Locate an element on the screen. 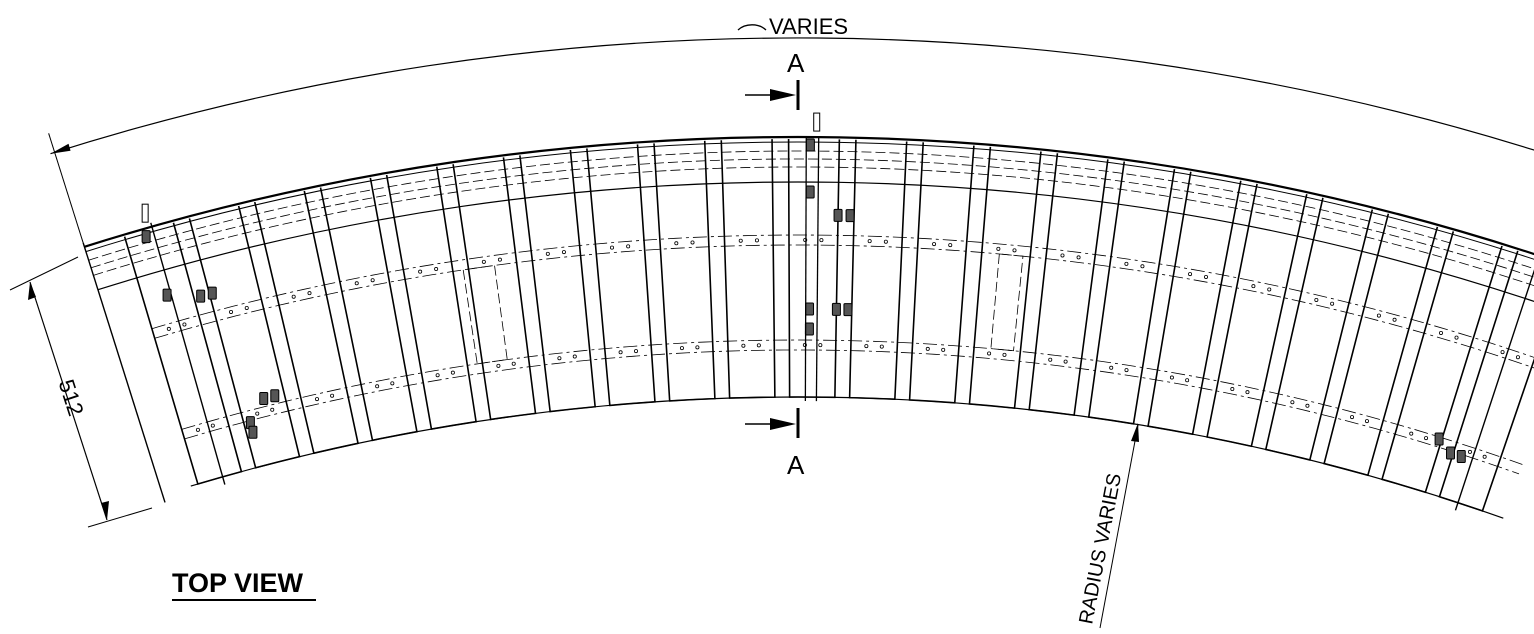  section-marker-bottom: A is located at coordinates (775, 444).